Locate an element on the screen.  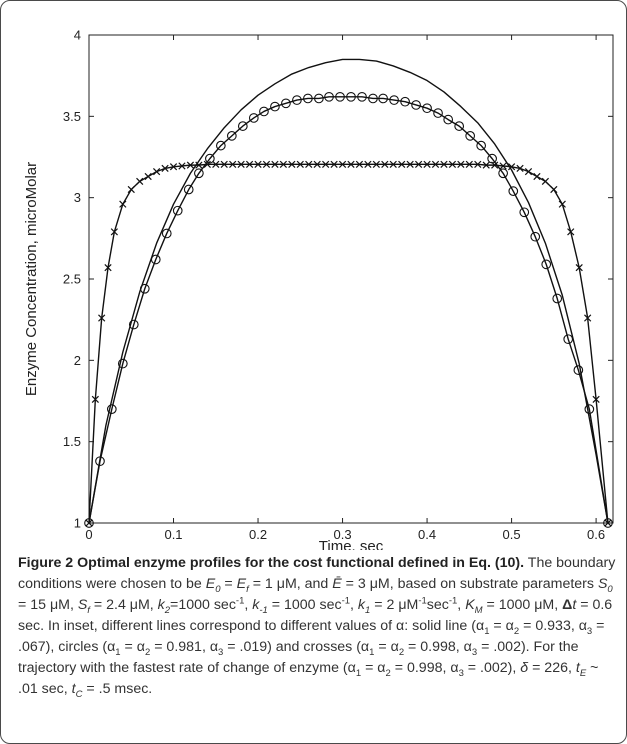
cap-km1: k-1 is located at coordinates (260, 606).